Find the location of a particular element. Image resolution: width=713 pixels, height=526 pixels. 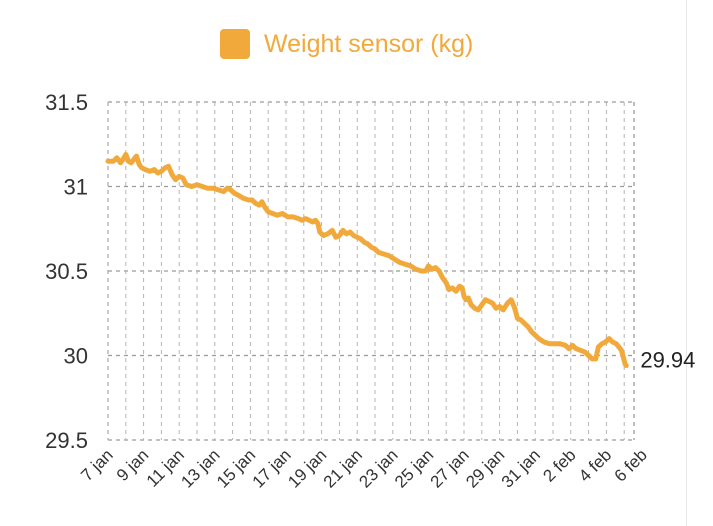

y-tick-label: 30.5 is located at coordinates (66, 271).